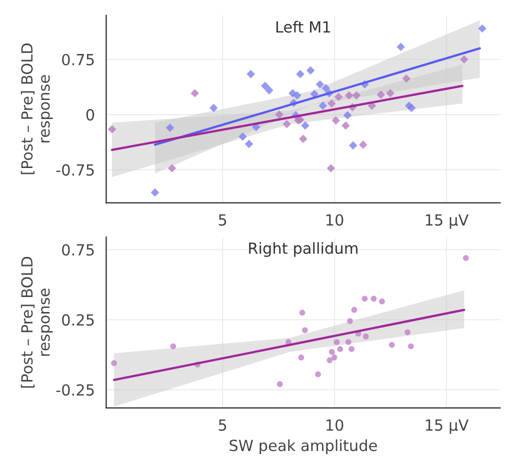 The image size is (513, 462). What do you see at coordinates (303, 446) in the screenshot?
I see `x-axis-title: SW peak amplitude` at bounding box center [303, 446].